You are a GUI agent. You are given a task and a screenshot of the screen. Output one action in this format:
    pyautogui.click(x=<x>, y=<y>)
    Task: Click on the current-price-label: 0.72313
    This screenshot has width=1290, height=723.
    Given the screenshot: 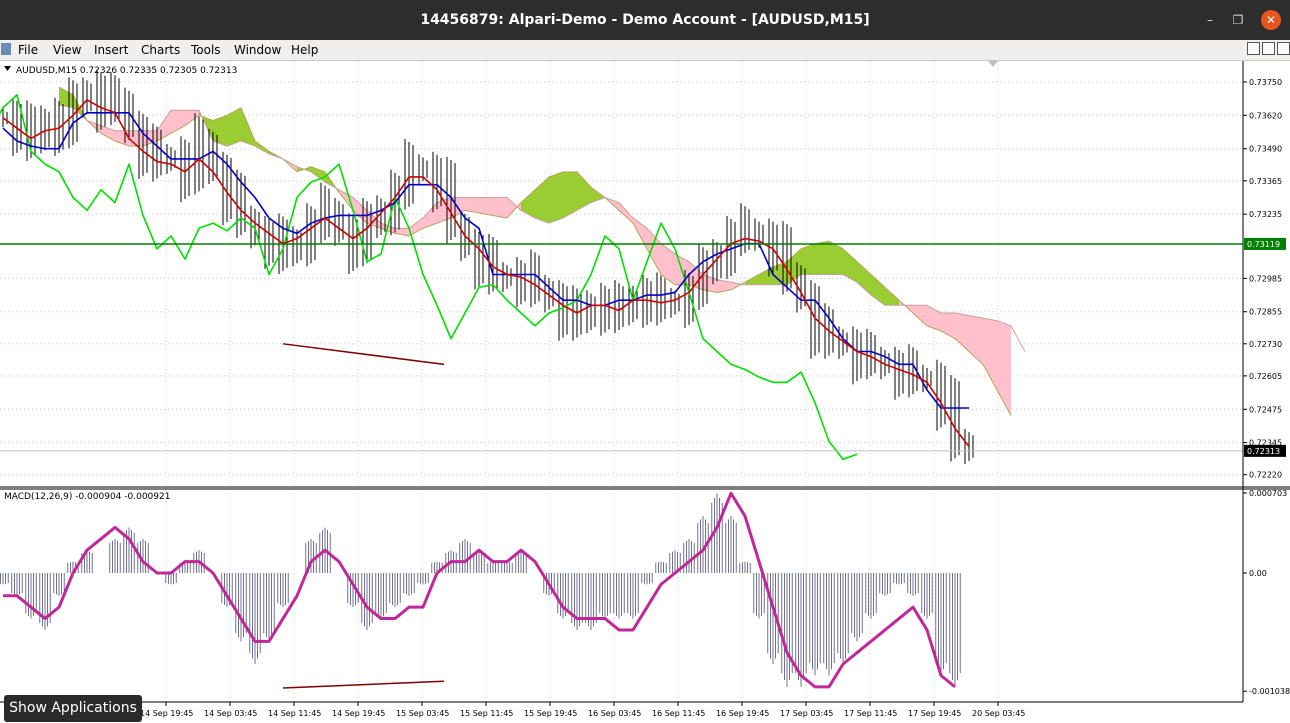 What is the action you would take?
    pyautogui.click(x=1263, y=451)
    